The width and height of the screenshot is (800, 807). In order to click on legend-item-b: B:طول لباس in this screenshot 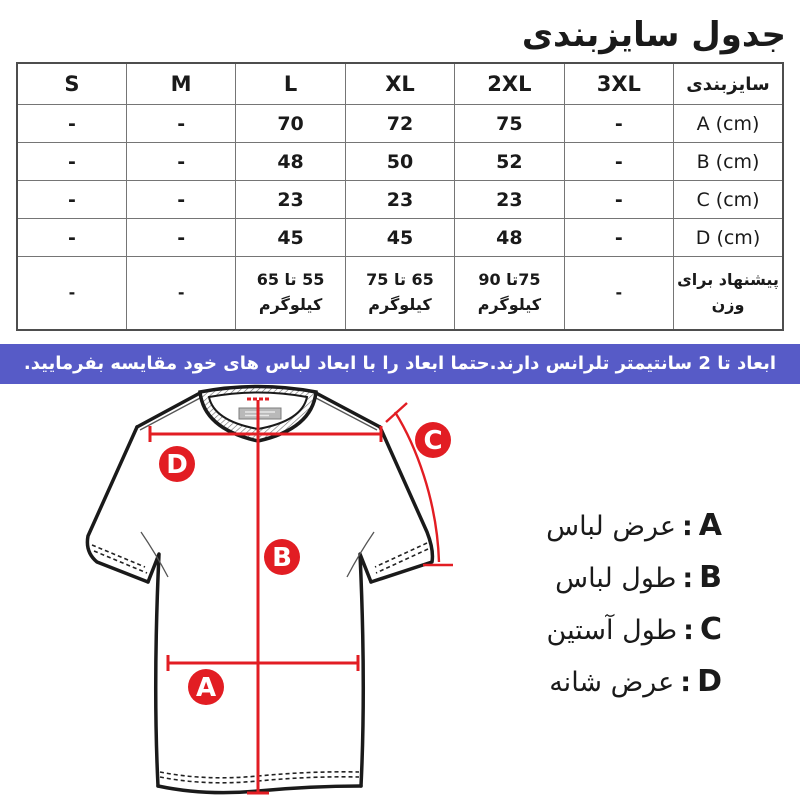, I will do `click(634, 580)`.